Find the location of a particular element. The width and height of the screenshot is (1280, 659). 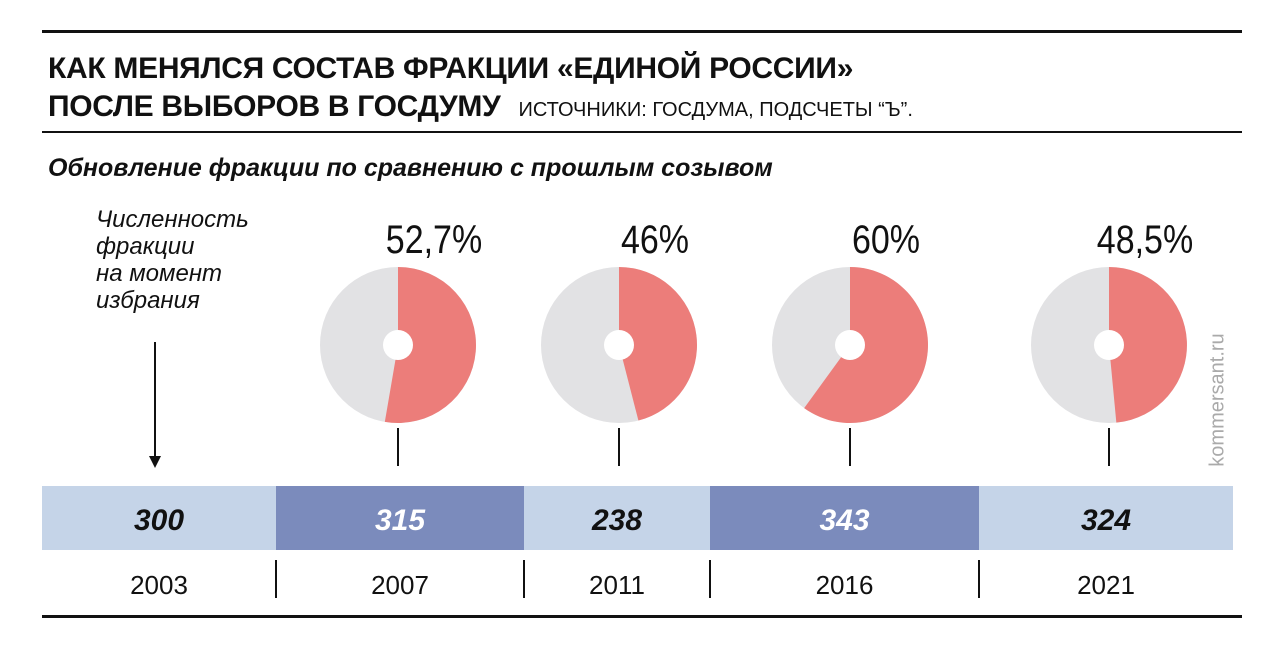

member-count-label: 343 is located at coordinates (844, 520).